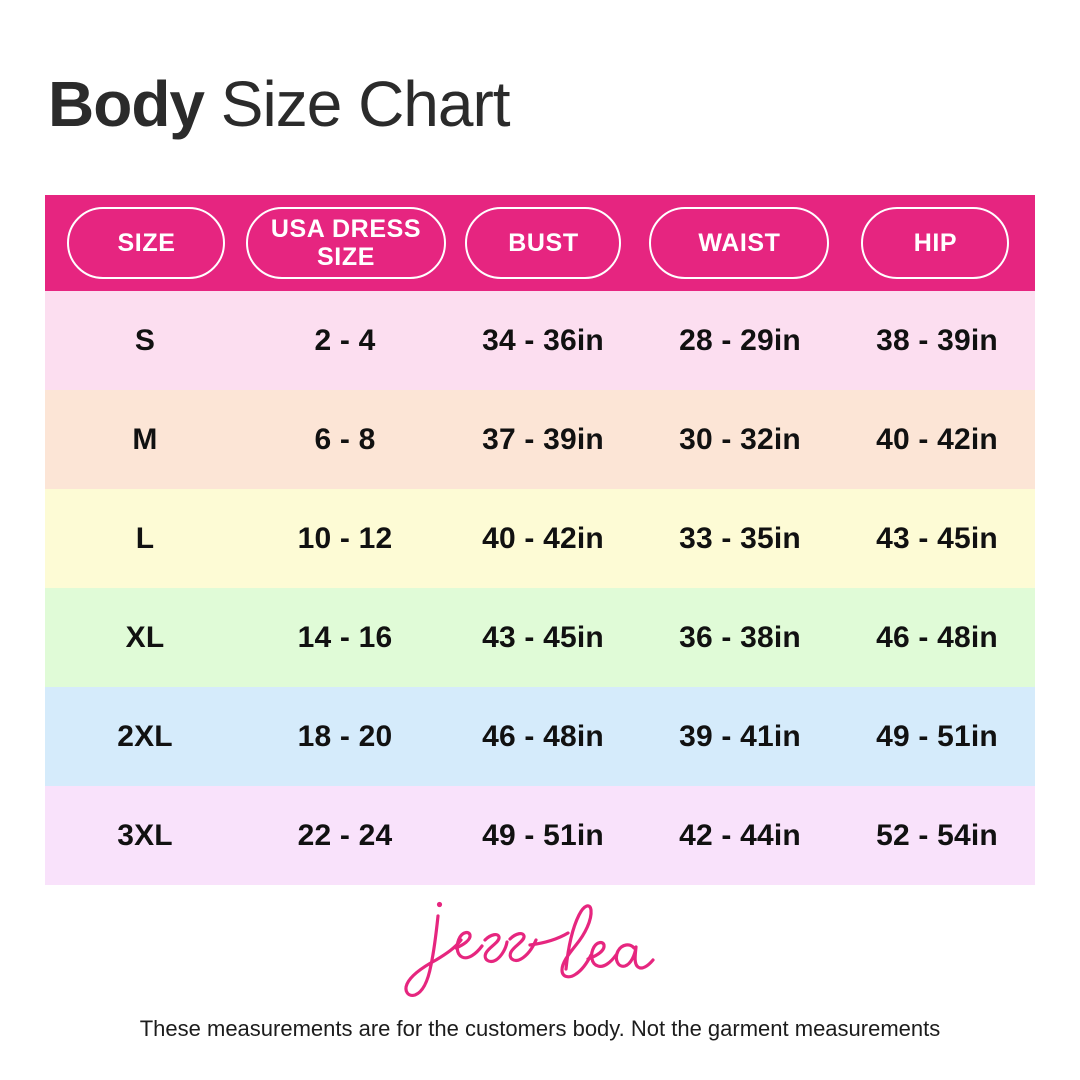 The height and width of the screenshot is (1080, 1080). Describe the element at coordinates (145, 736) in the screenshot. I see `cell-size: 2XL` at that location.